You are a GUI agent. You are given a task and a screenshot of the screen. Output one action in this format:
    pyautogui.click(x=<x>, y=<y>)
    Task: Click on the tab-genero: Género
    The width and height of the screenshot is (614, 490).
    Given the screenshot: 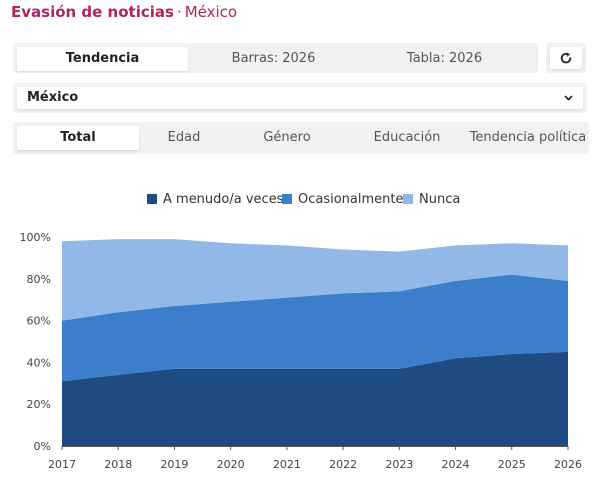 What is the action you would take?
    pyautogui.click(x=287, y=137)
    